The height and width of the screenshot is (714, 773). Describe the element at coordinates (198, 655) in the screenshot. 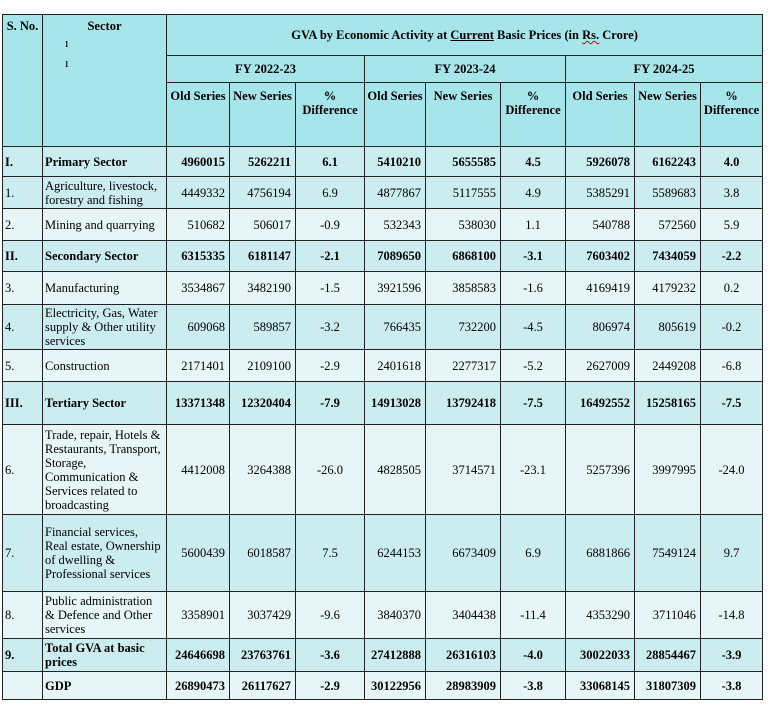

I see `value-cell: 24646698` at that location.